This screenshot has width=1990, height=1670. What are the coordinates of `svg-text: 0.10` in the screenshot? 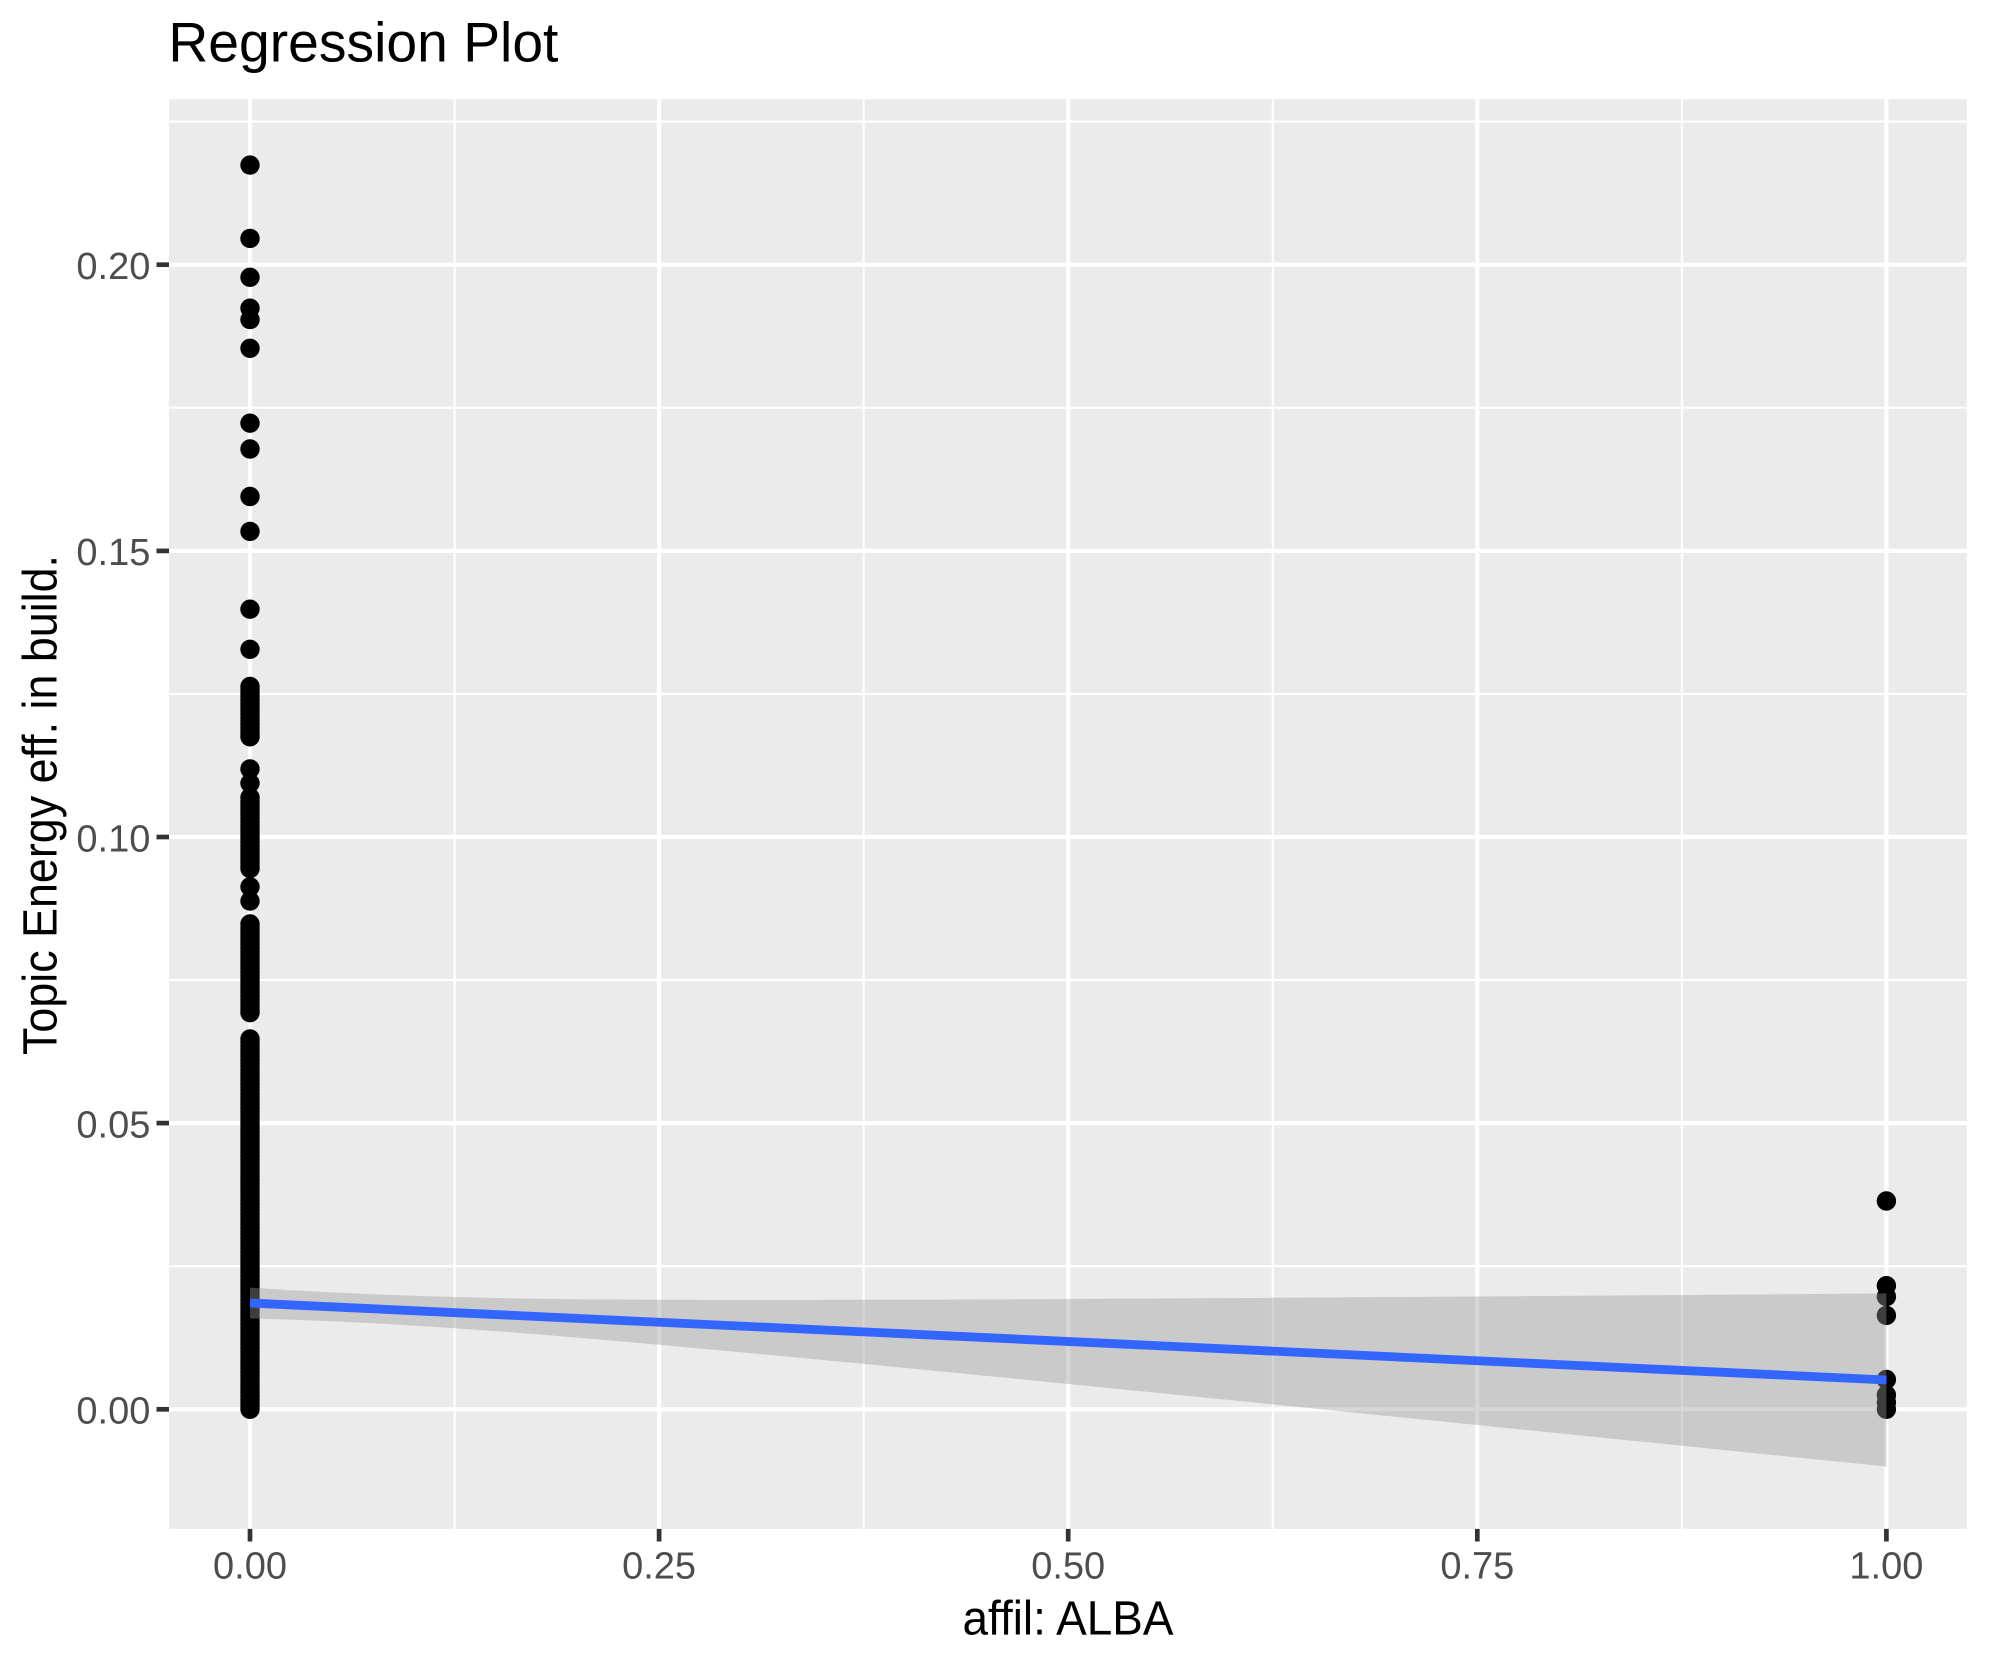 It's located at (113, 839).